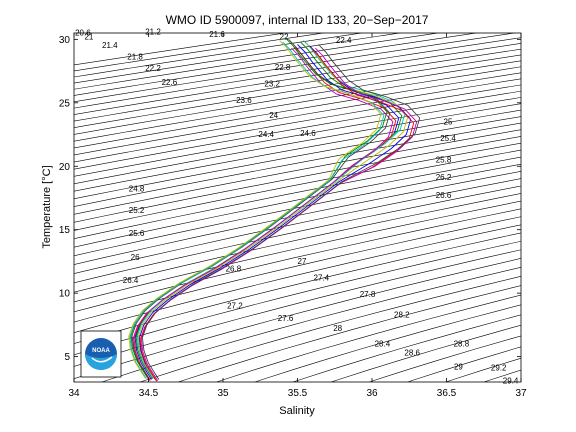 The width and height of the screenshot is (576, 432). Describe the element at coordinates (499, 368) in the screenshot. I see `density-label: 29.2` at that location.